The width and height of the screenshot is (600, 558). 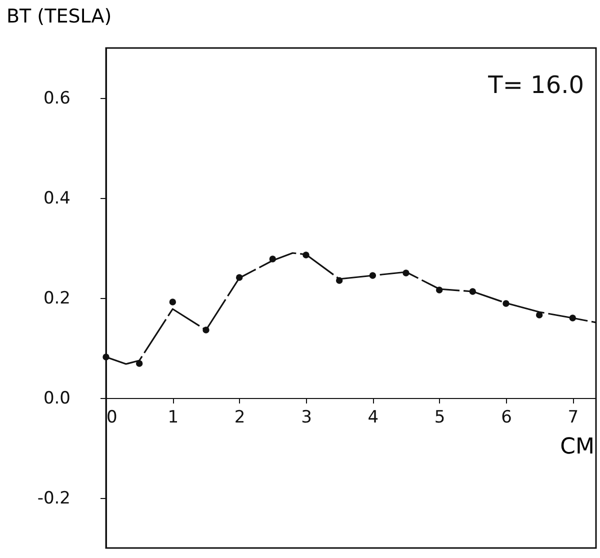 I want to click on y-tick-label: 0.0, so click(x=56, y=398).